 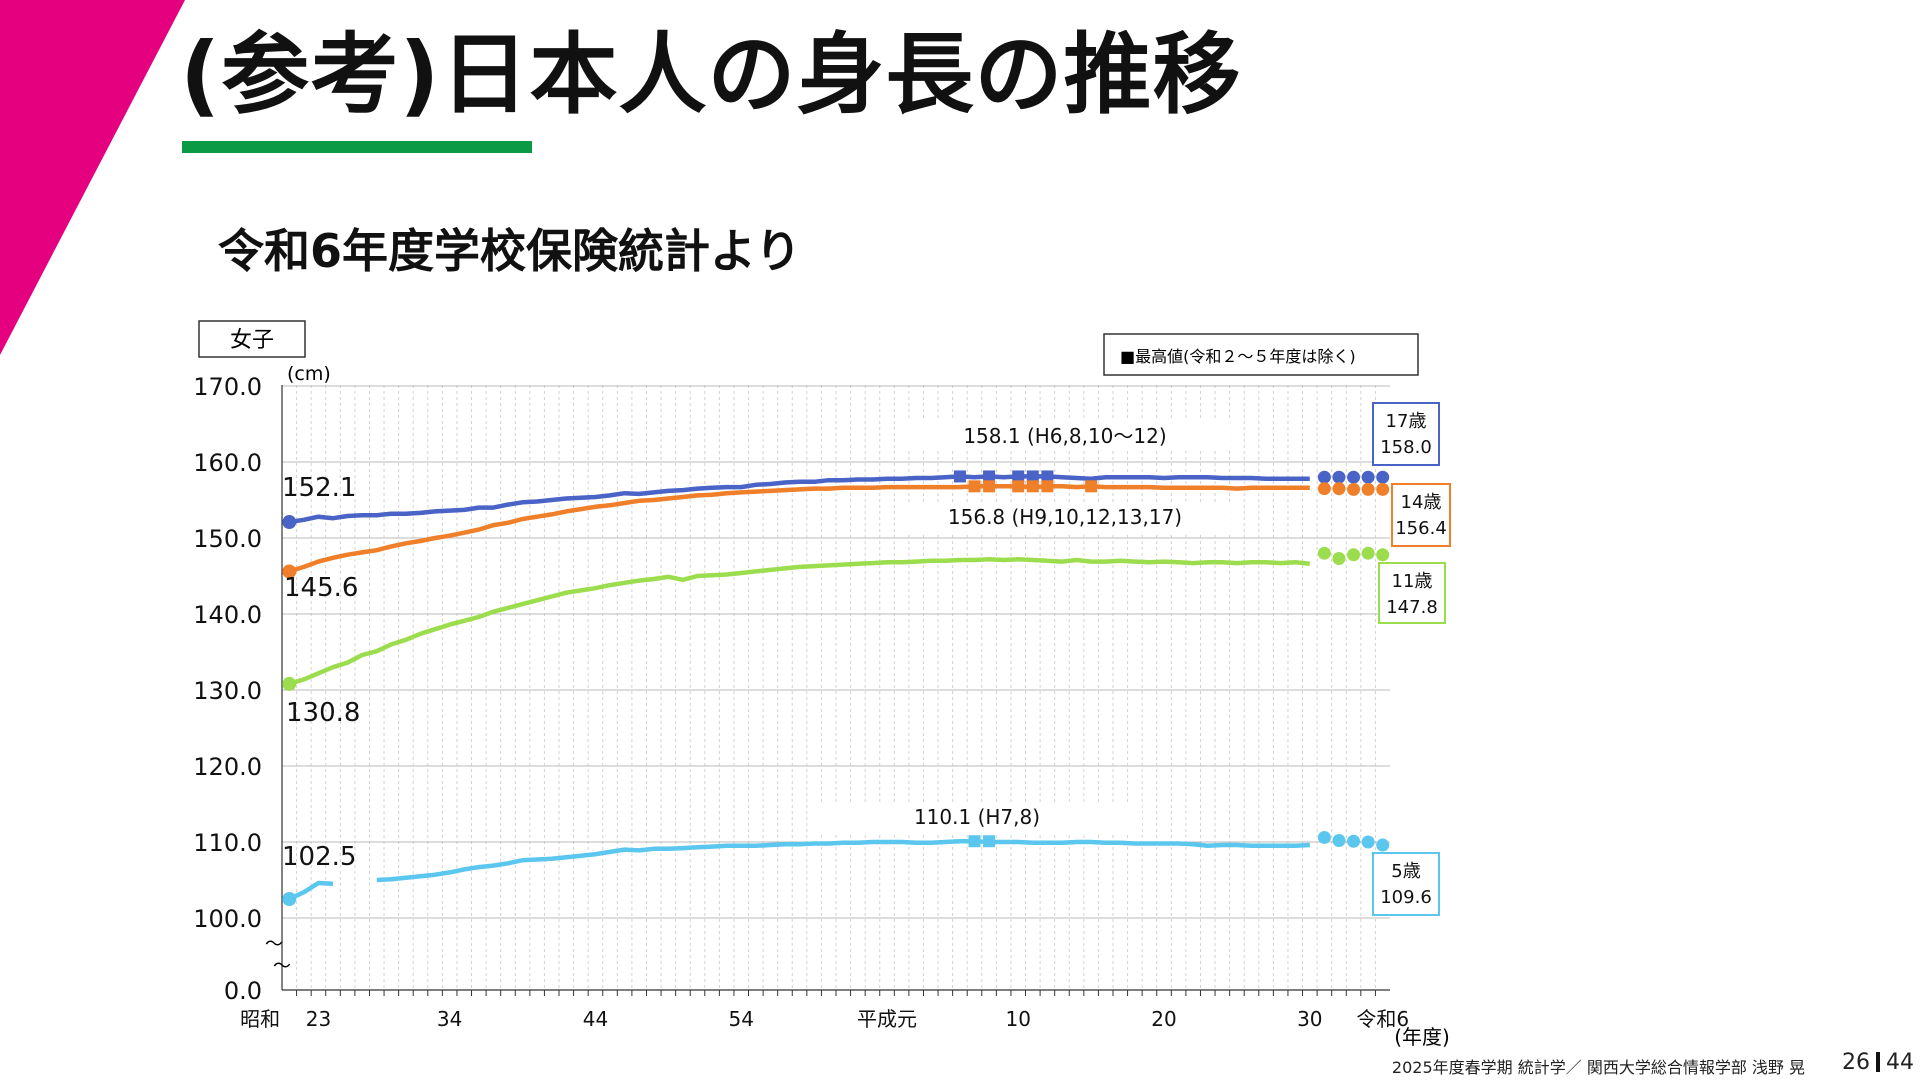 What do you see at coordinates (449, 1019) in the screenshot?
I see `x-tick-label: 34` at bounding box center [449, 1019].